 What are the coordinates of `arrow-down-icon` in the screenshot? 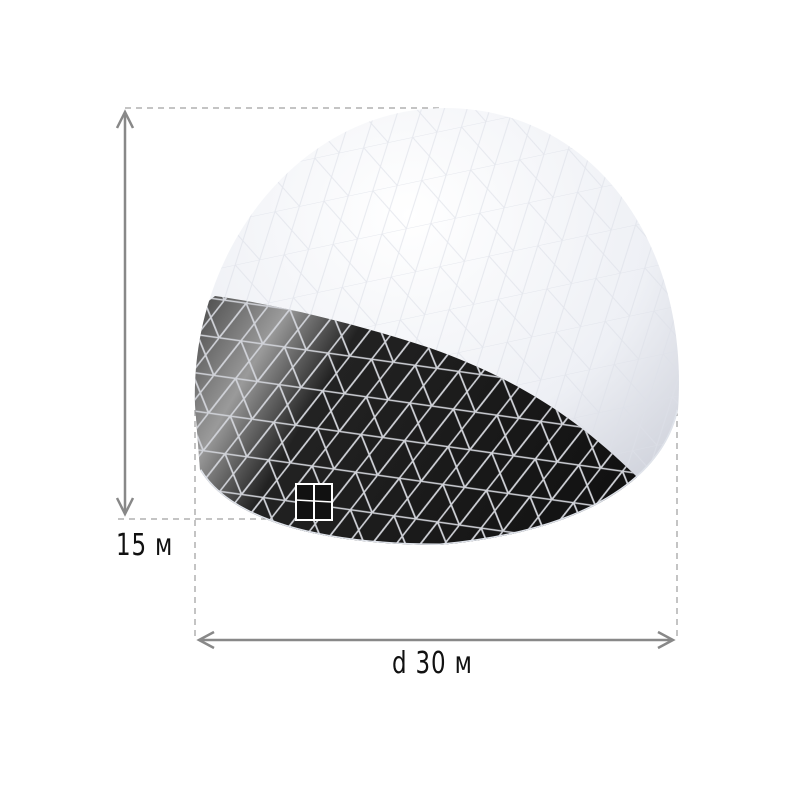 It's located at (125, 507).